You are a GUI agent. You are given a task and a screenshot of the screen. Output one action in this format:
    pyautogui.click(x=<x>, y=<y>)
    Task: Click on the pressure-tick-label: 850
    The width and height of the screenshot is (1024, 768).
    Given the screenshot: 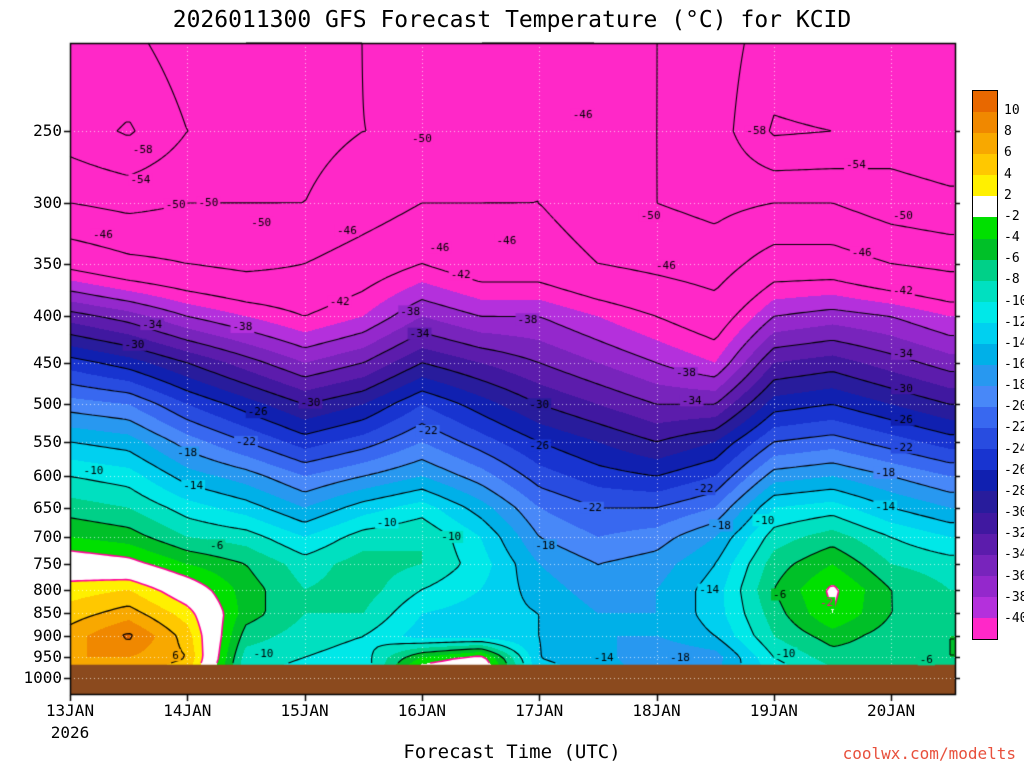 What is the action you would take?
    pyautogui.click(x=47, y=613)
    